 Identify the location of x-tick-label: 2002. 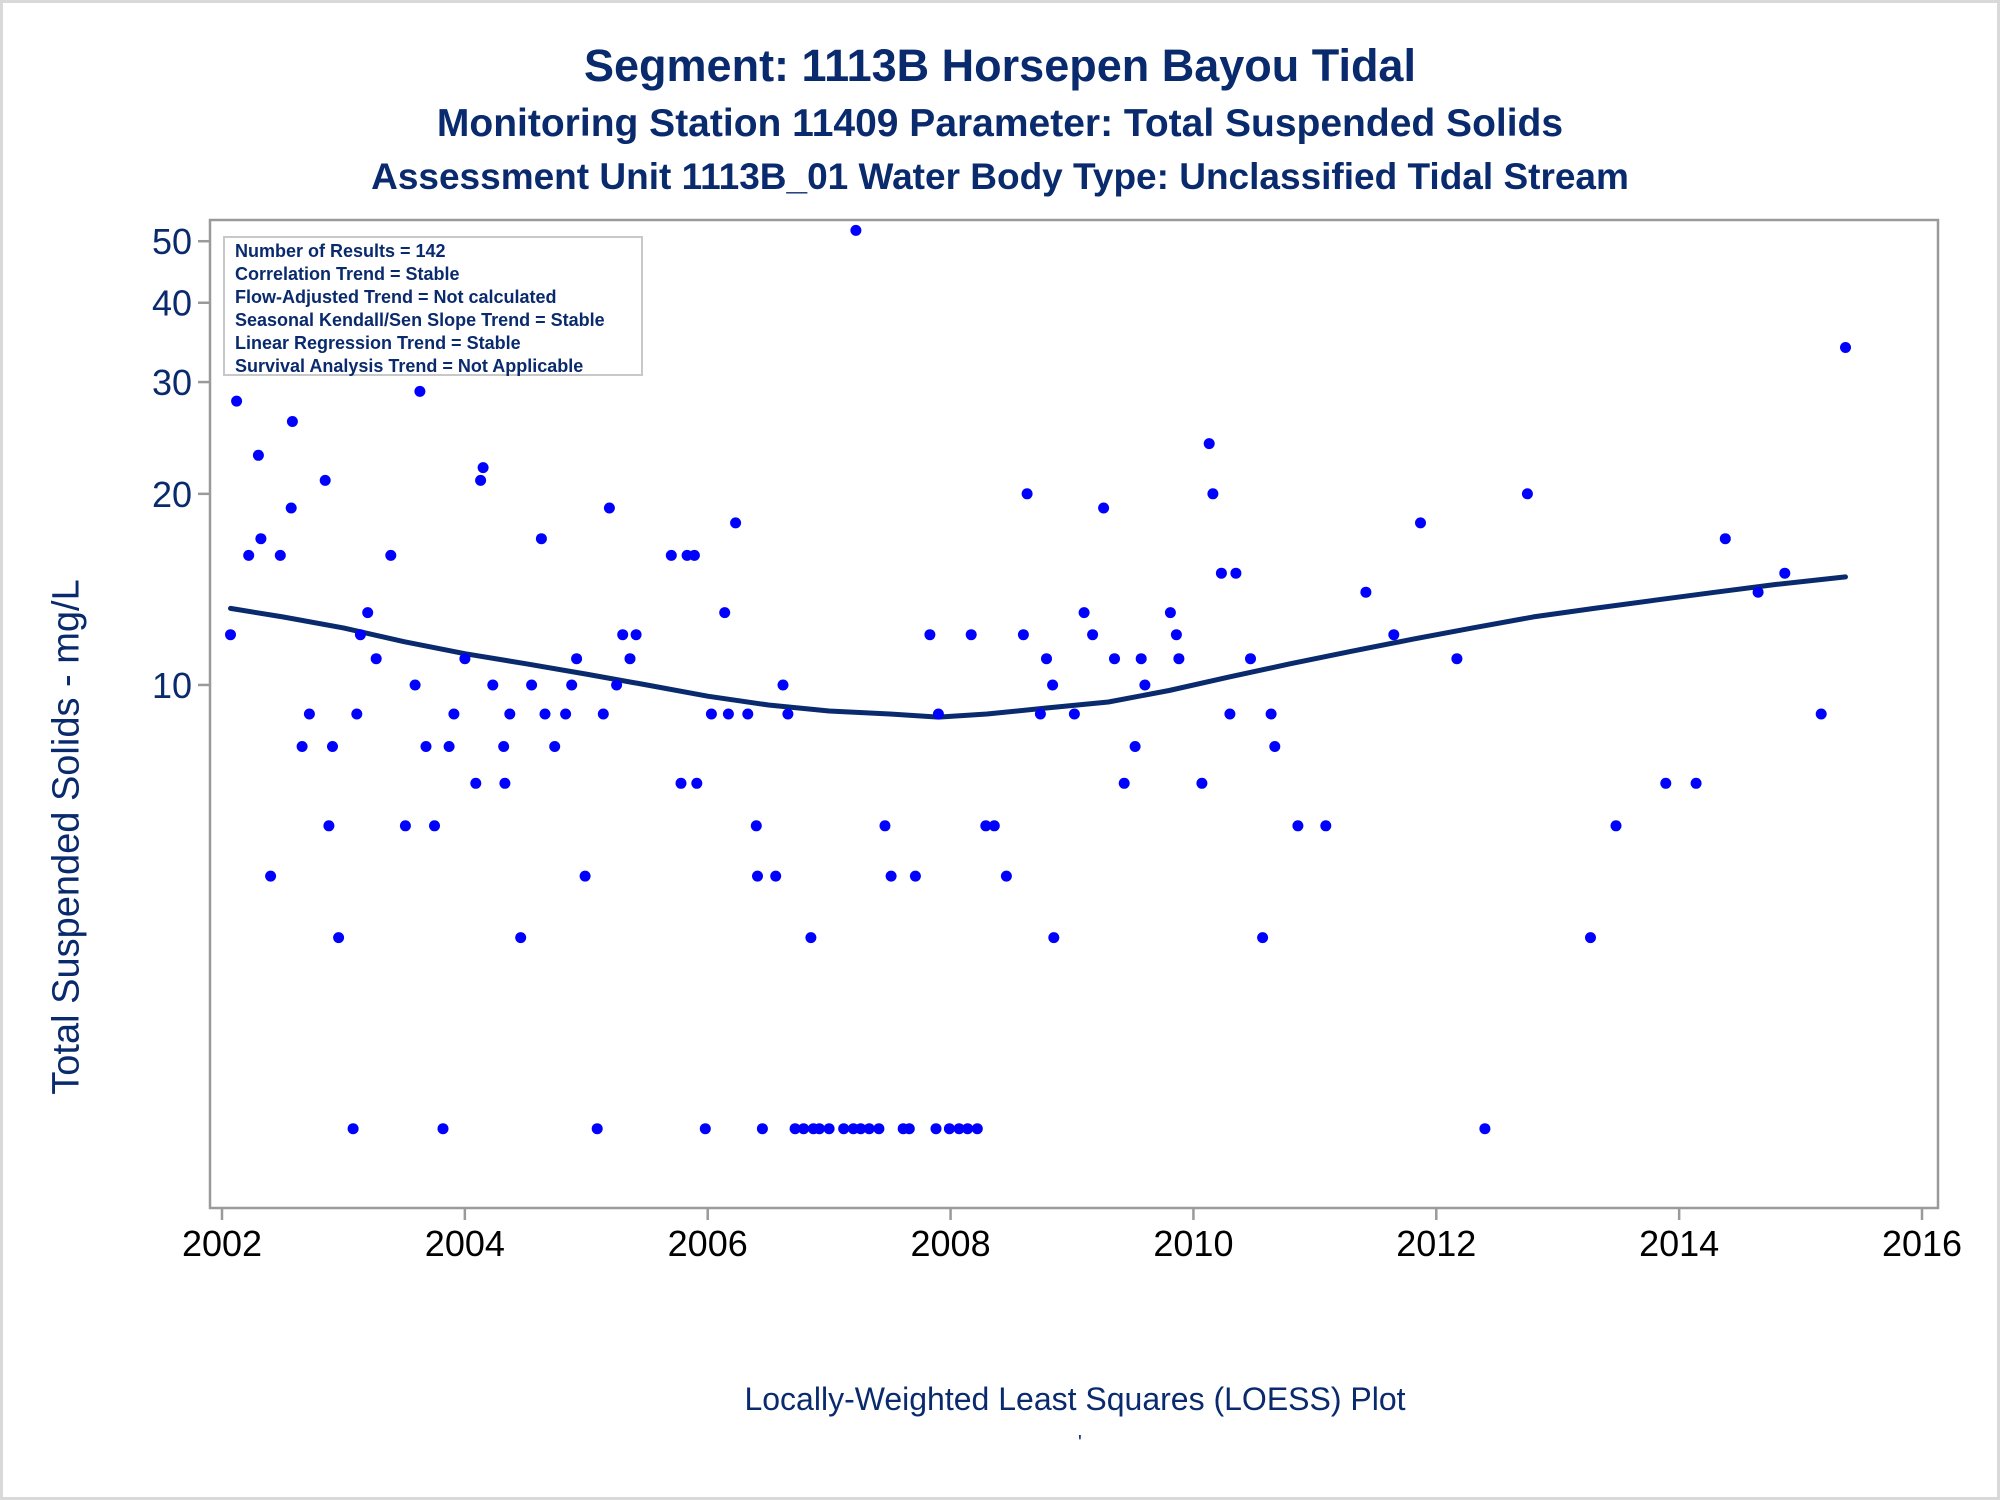
(222, 1243).